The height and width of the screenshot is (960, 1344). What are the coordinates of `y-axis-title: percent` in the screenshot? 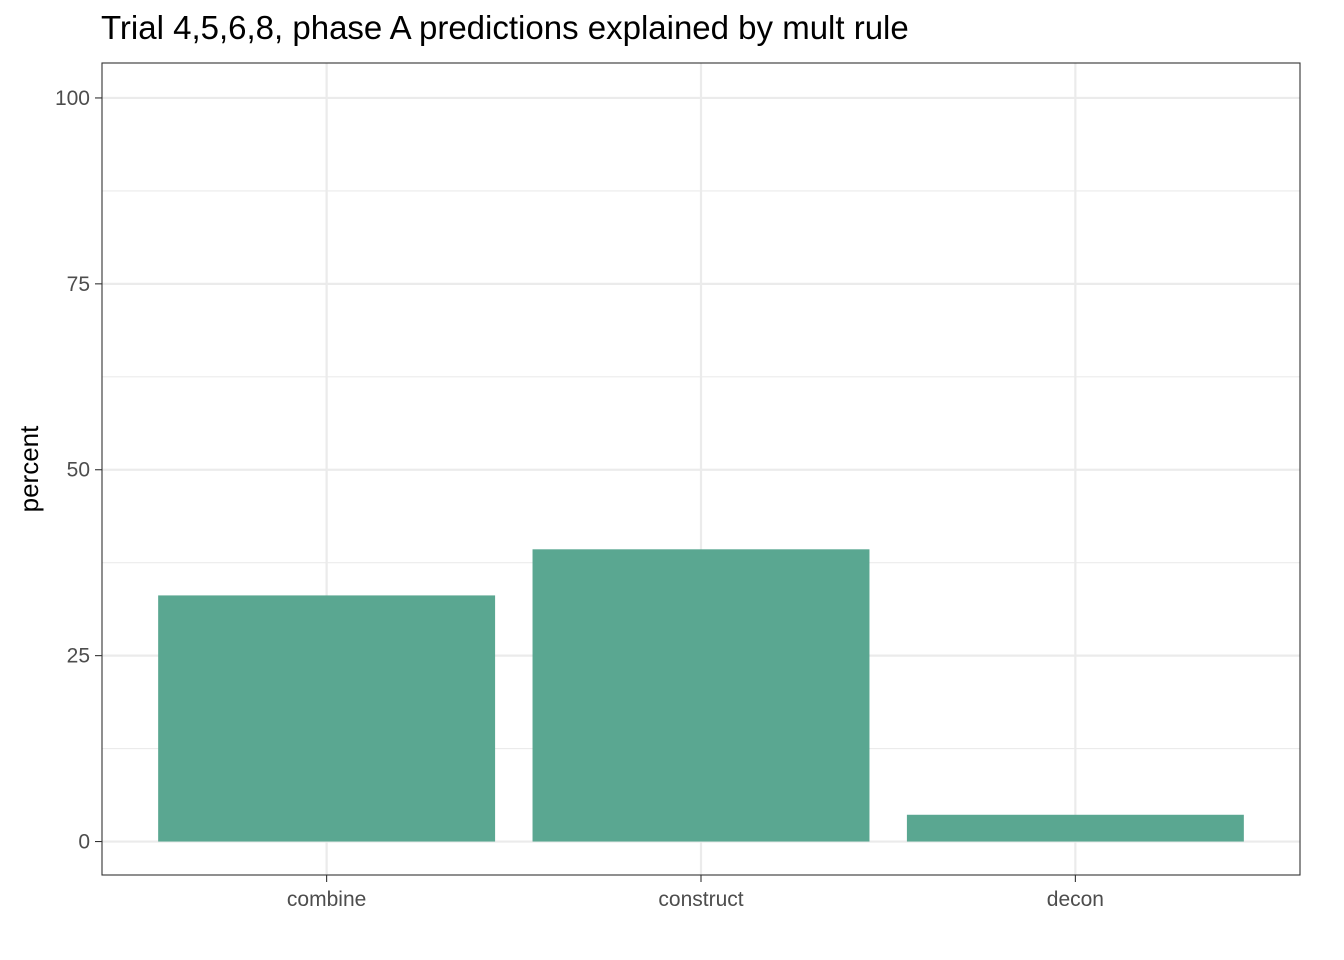 It's located at (29, 468).